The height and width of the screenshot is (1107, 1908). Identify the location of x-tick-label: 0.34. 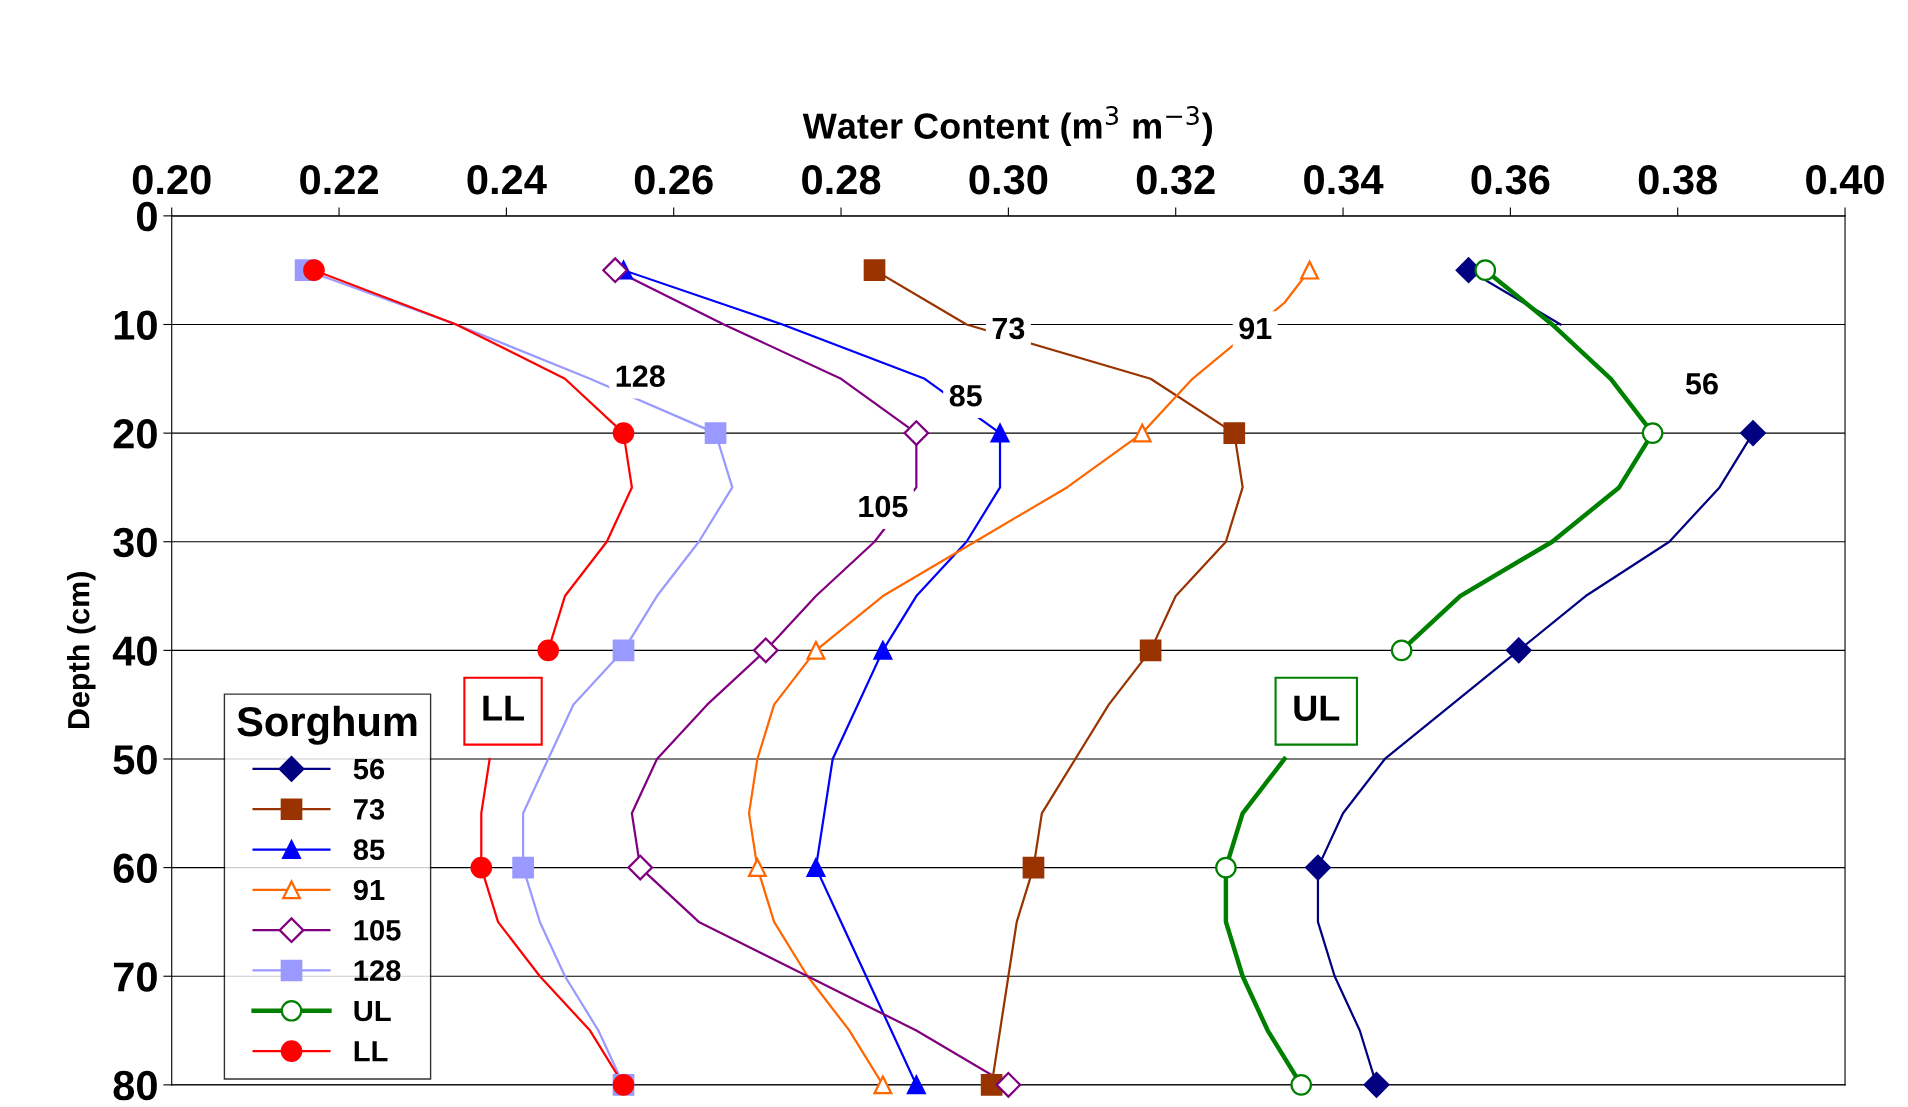
(1344, 179).